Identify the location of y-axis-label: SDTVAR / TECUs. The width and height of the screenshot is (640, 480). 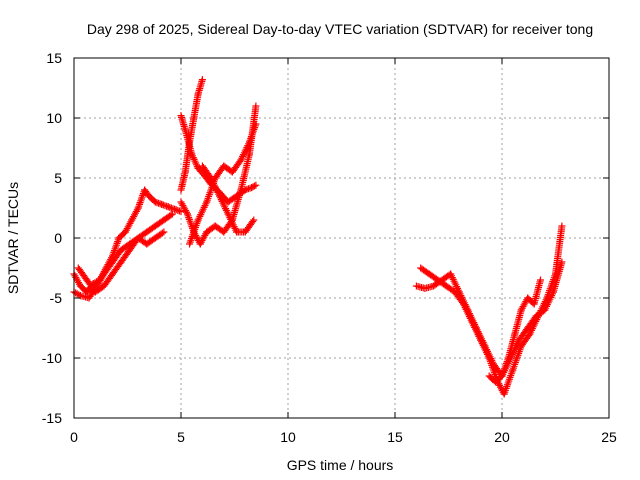
(13, 238).